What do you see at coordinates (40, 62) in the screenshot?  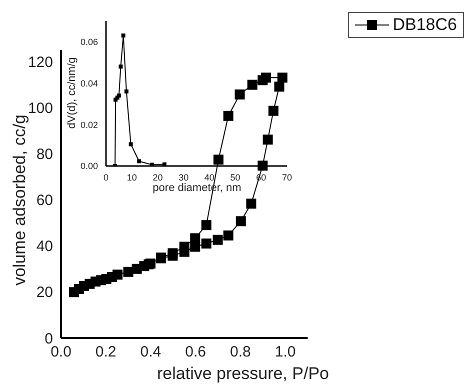 I see `y-tick-label: 120` at bounding box center [40, 62].